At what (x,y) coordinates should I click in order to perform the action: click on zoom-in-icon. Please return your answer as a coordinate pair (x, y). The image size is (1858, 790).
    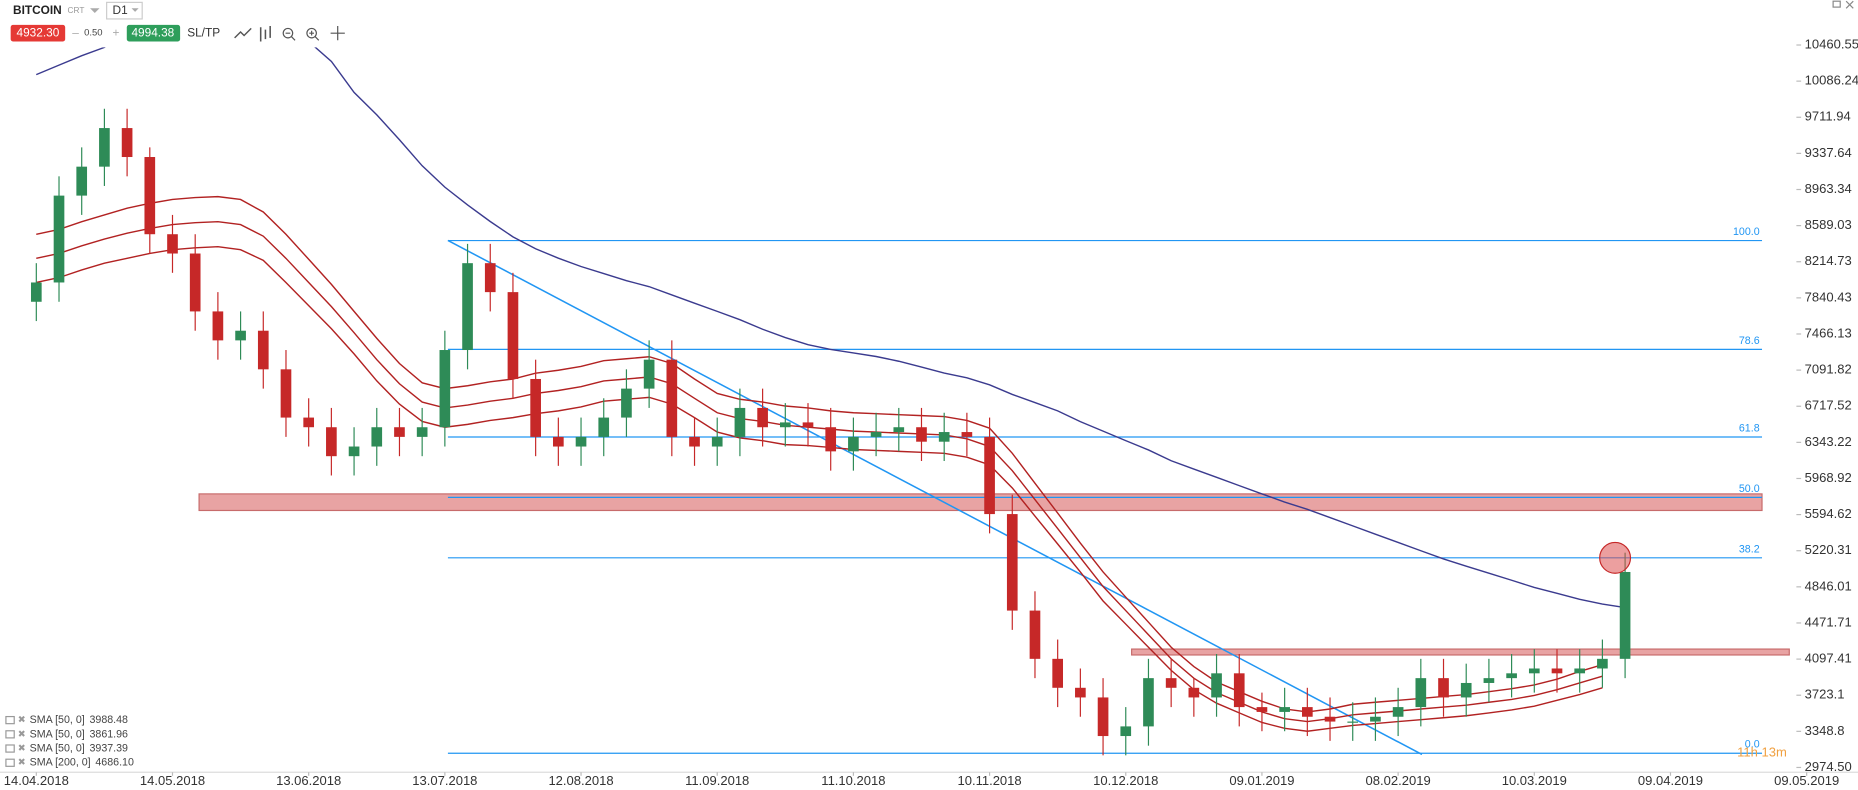
    Looking at the image, I should click on (311, 33).